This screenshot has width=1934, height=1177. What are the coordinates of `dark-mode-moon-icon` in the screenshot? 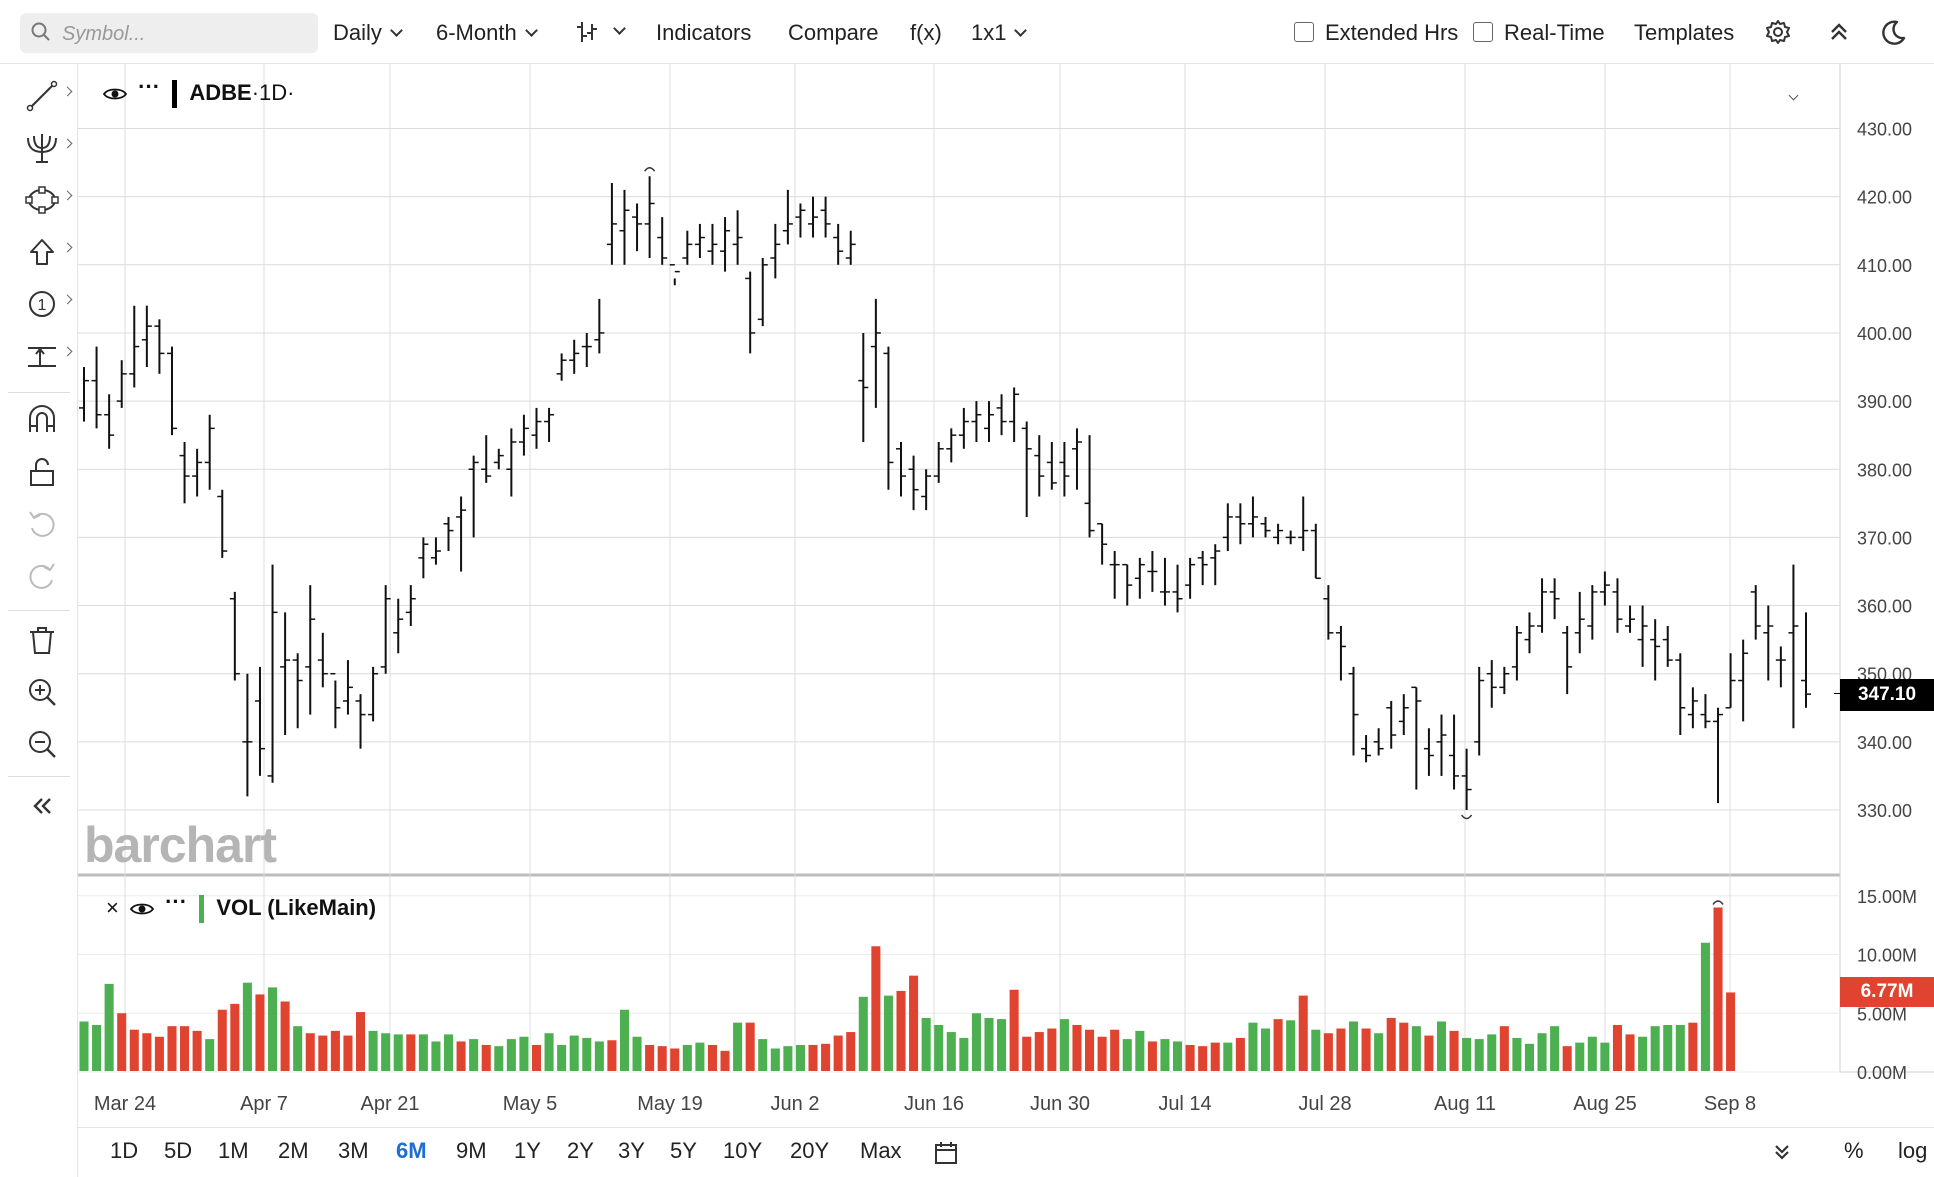 It's located at (1893, 33).